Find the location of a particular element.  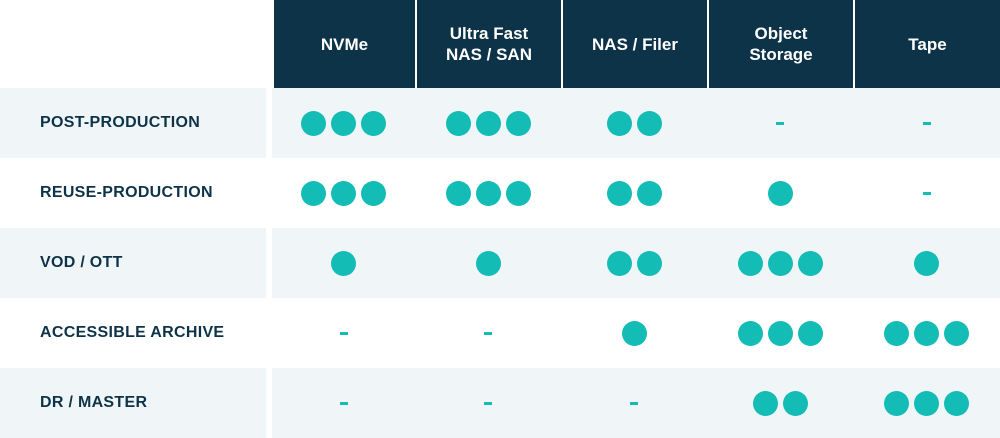

row-label-dr-master: DR / MASTER is located at coordinates (133, 403).